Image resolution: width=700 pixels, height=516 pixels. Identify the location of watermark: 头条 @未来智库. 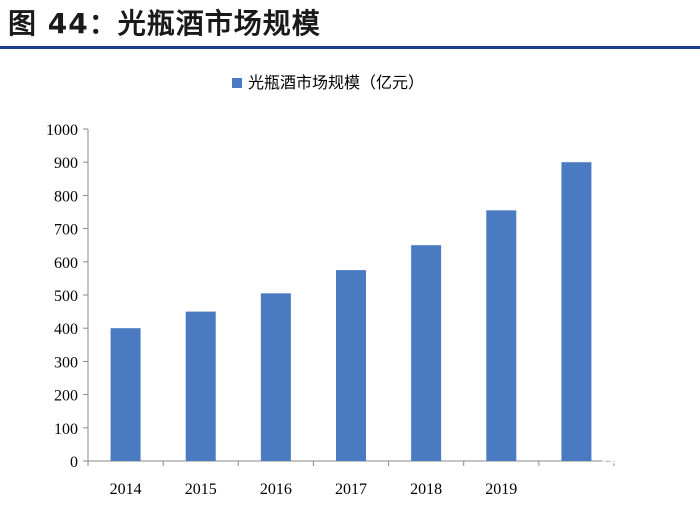
(616, 478).